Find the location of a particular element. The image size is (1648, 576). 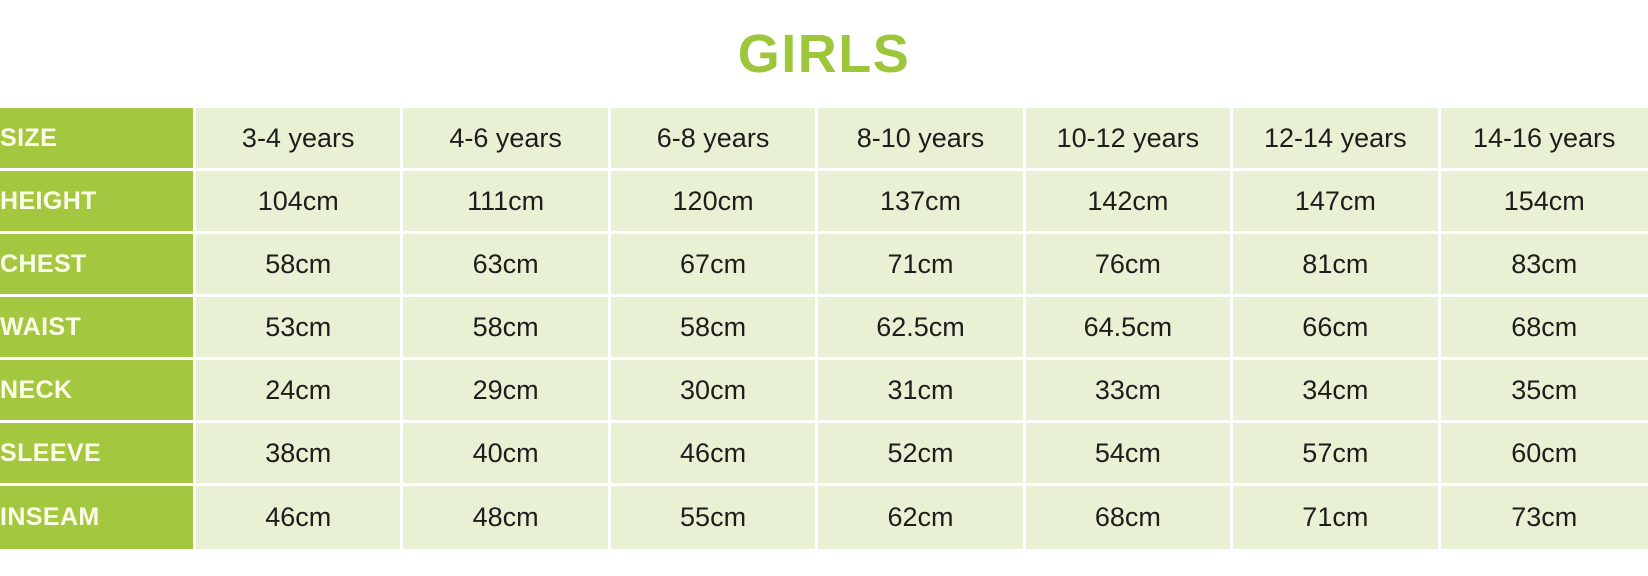

cell-sleeve-12-14: 57cm is located at coordinates (1337, 454).